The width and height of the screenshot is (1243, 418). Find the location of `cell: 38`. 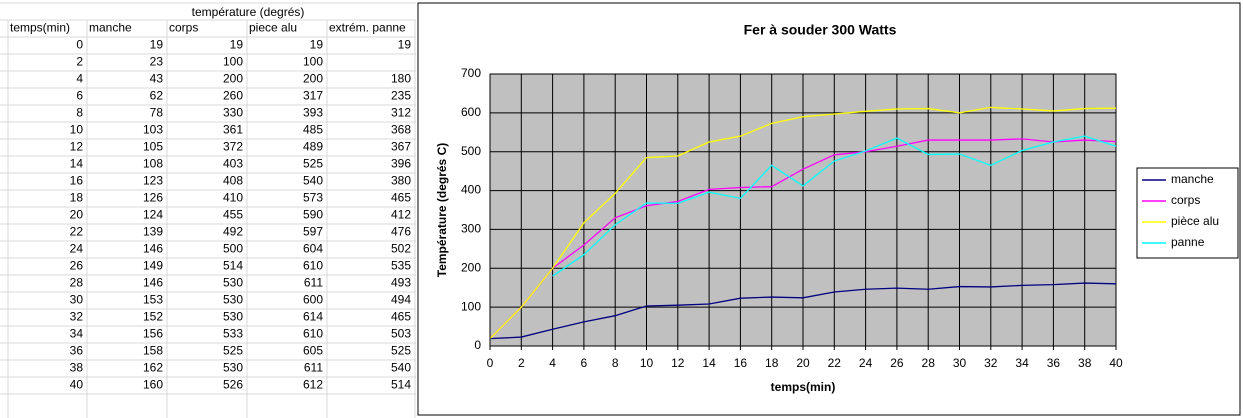

cell: 38 is located at coordinates (77, 368).